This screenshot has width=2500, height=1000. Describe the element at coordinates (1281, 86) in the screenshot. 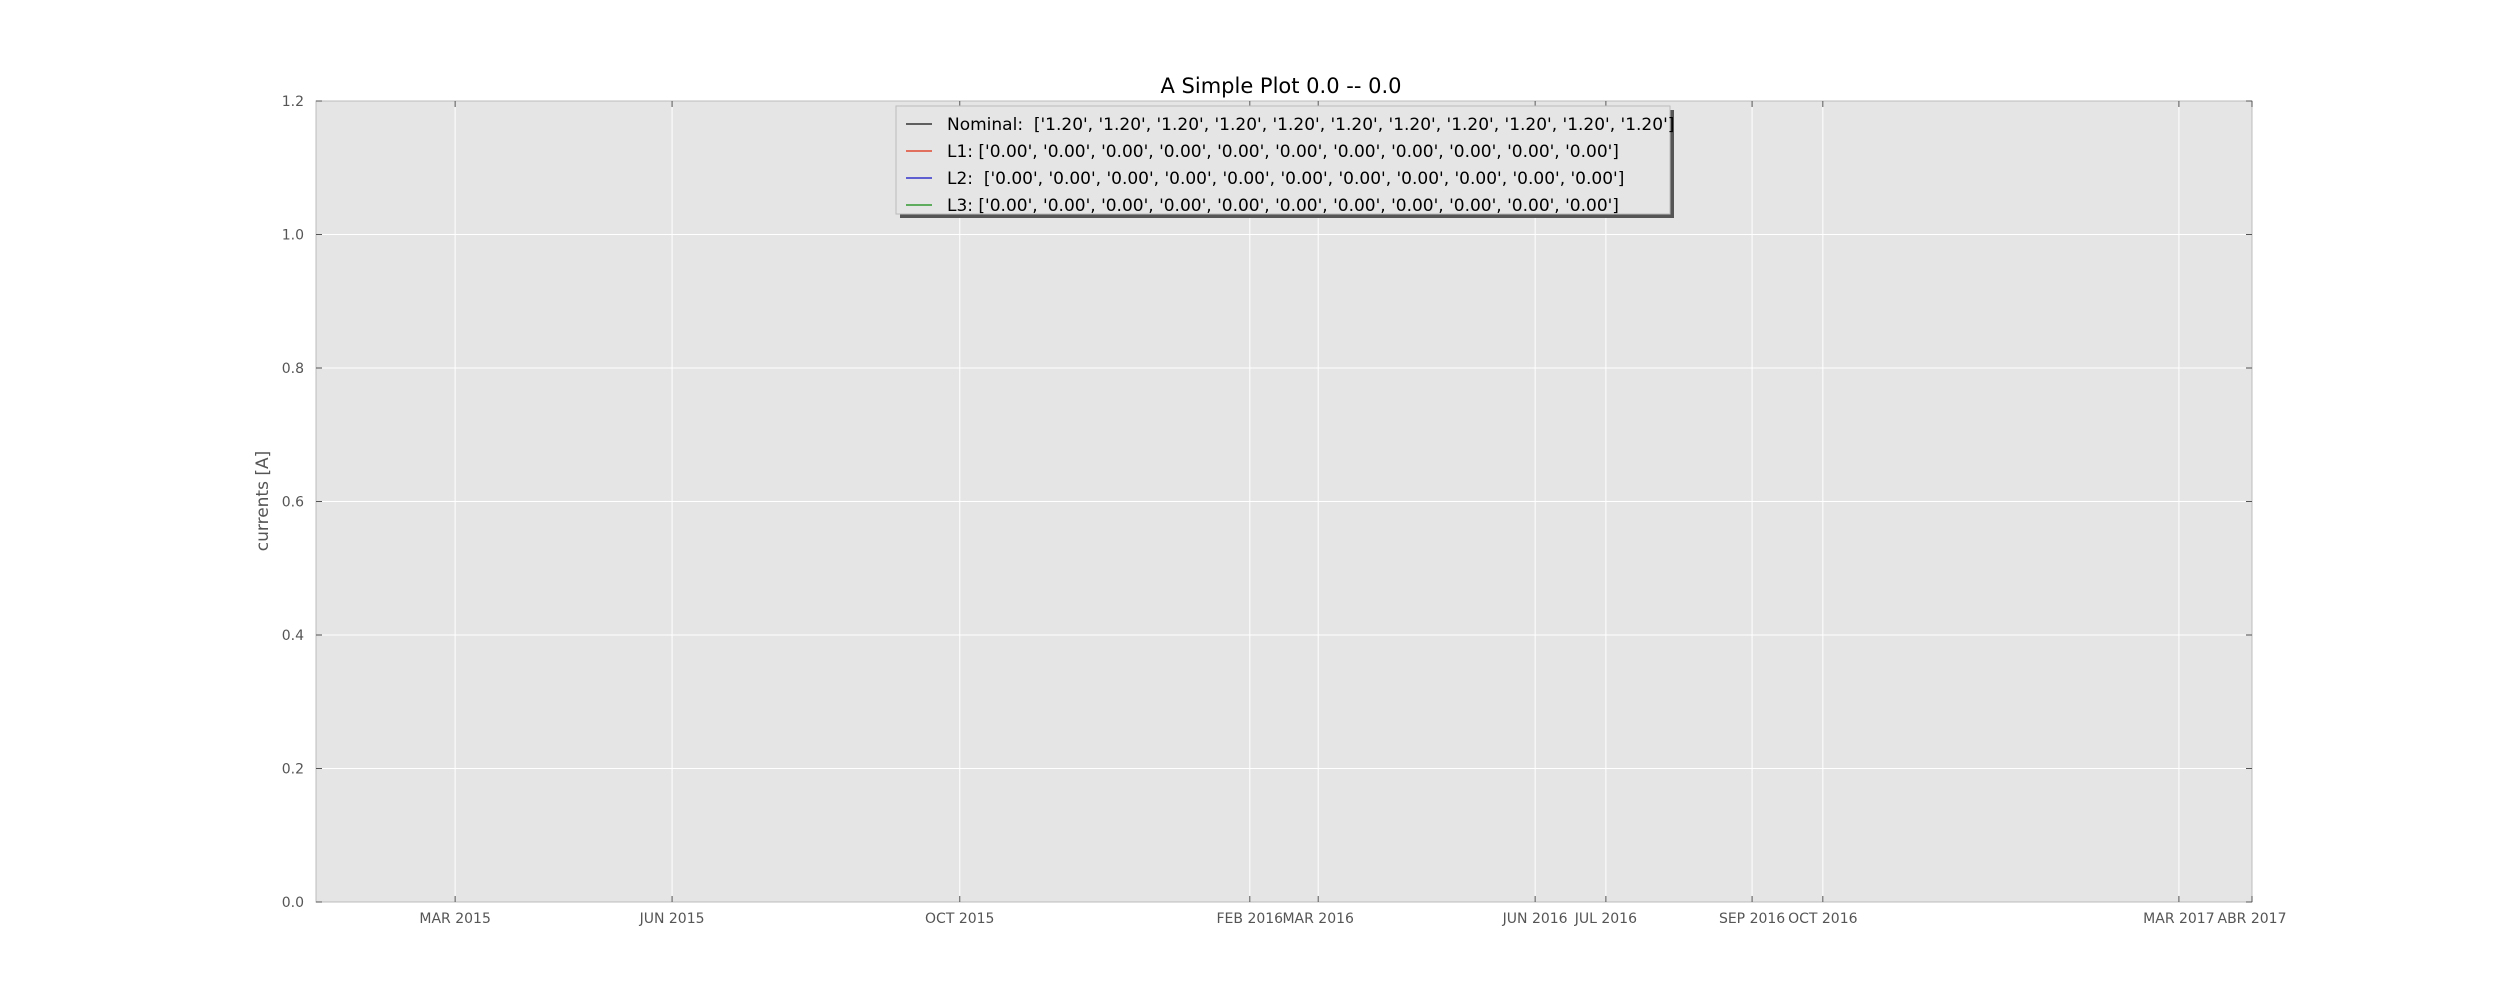

I see `chart-title: A Simple Plot 0.0 -- 0.0` at that location.